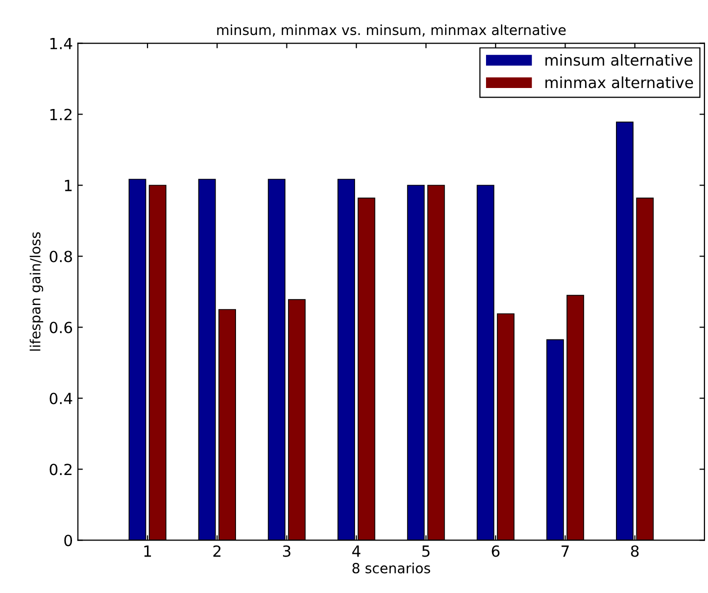 This screenshot has width=708, height=593. I want to click on x-tick-label: 1, so click(147, 551).